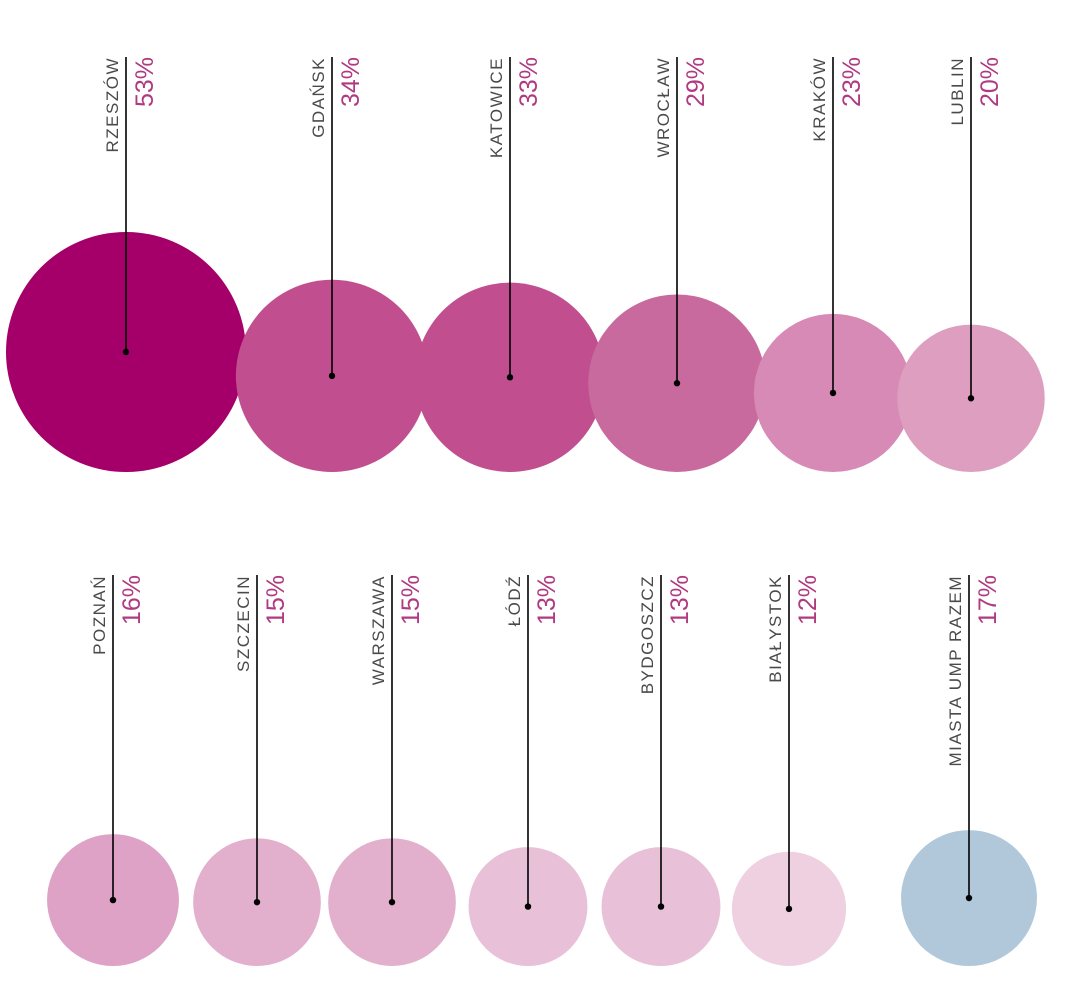 The height and width of the screenshot is (984, 1072). What do you see at coordinates (528, 770) in the screenshot?
I see `bubble-item: ŁÓDŹ 13%` at bounding box center [528, 770].